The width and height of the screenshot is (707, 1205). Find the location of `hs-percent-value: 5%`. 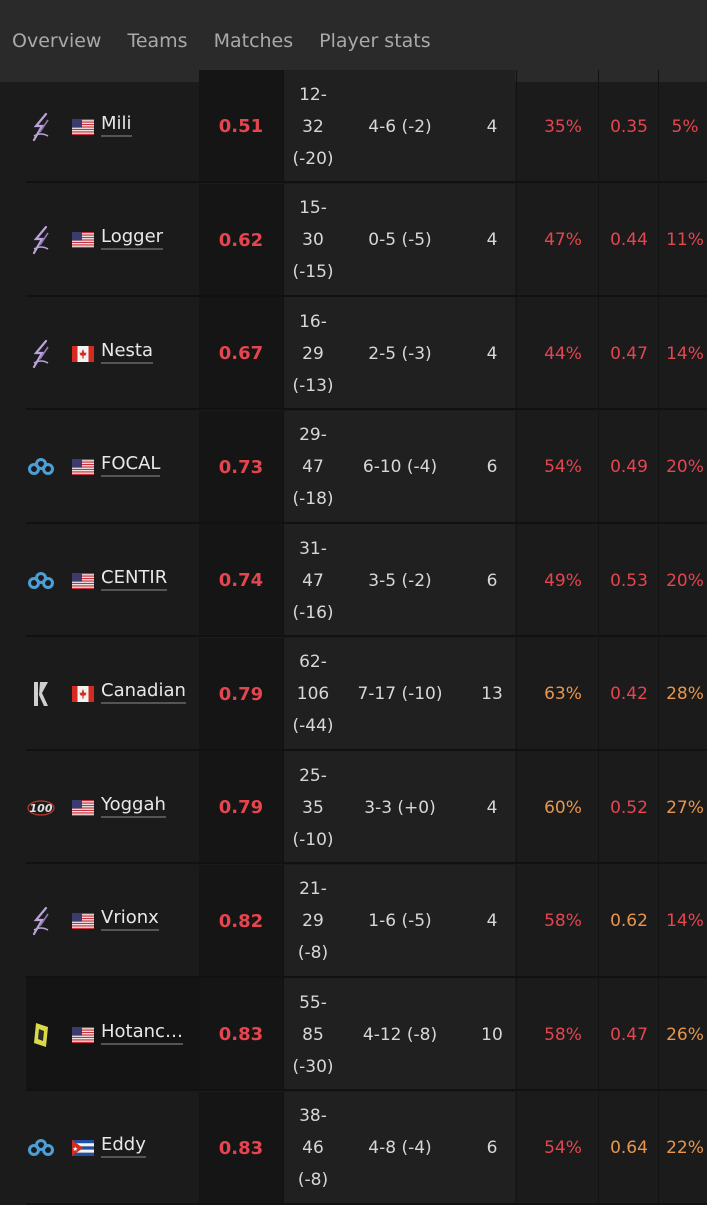

hs-percent-value: 5% is located at coordinates (685, 126).